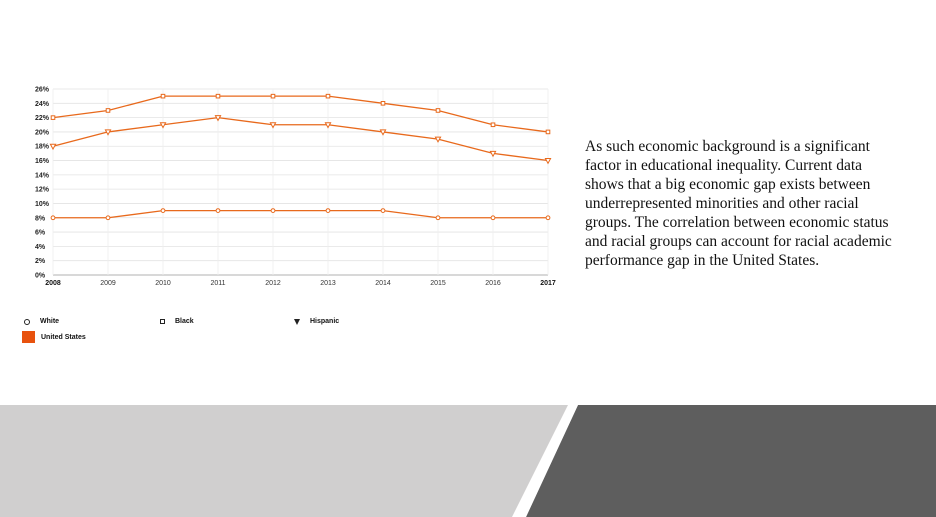  Describe the element at coordinates (28, 337) in the screenshot. I see `region-color-swatch` at that location.